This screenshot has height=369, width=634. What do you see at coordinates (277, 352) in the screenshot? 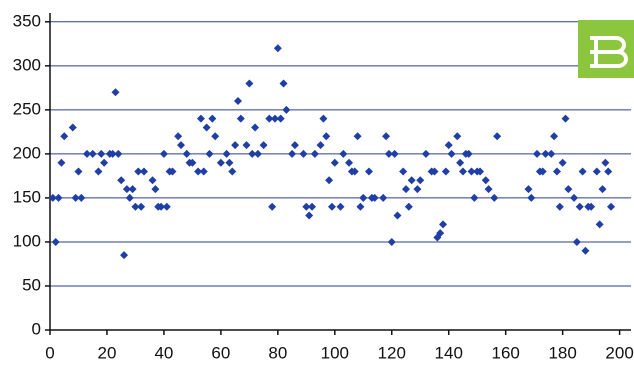
I see `x-tick-label: 80` at bounding box center [277, 352].